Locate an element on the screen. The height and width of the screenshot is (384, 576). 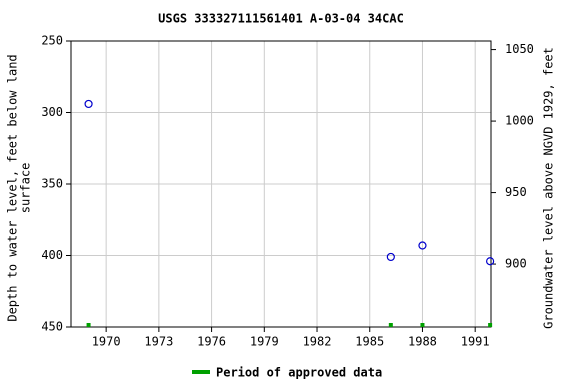
y-tick-label: 400 is located at coordinates (52, 255).